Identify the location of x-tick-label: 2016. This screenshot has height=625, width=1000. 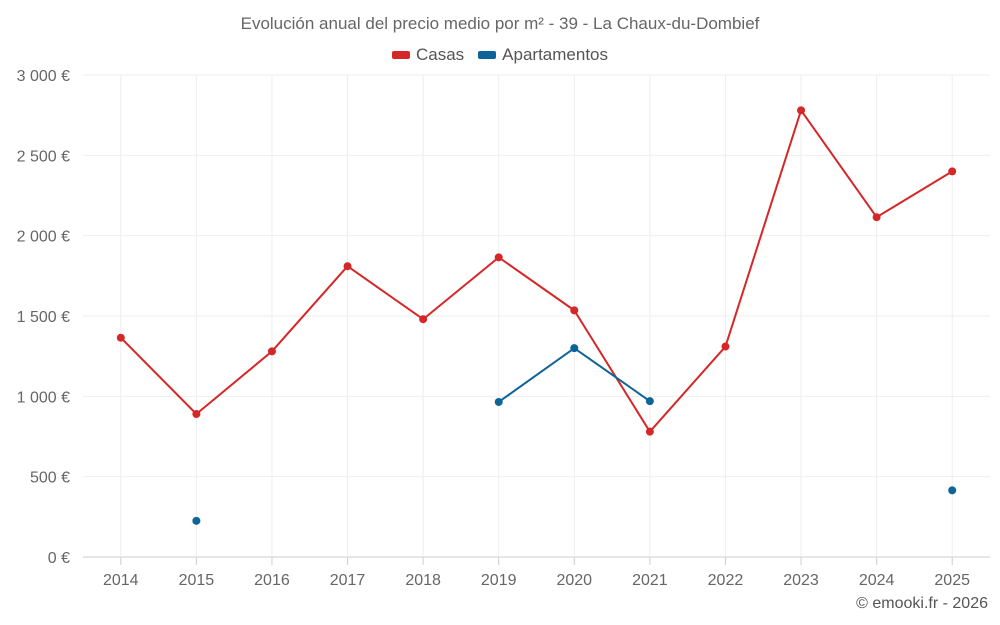
(272, 580).